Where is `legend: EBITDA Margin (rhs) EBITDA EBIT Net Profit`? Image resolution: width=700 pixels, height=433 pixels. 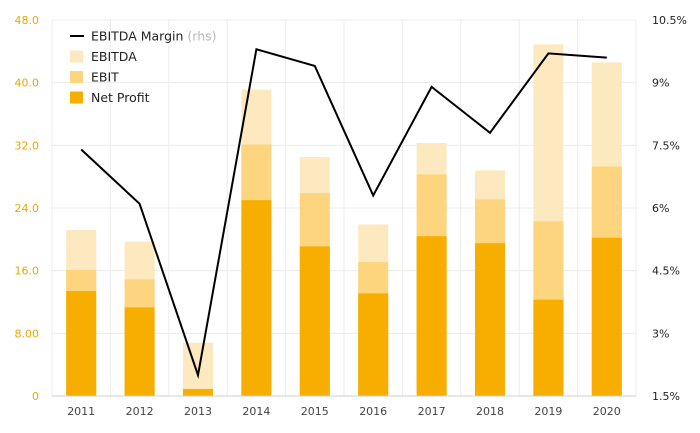
legend: EBITDA Margin (rhs) EBITDA EBIT Net Profit is located at coordinates (143, 67).